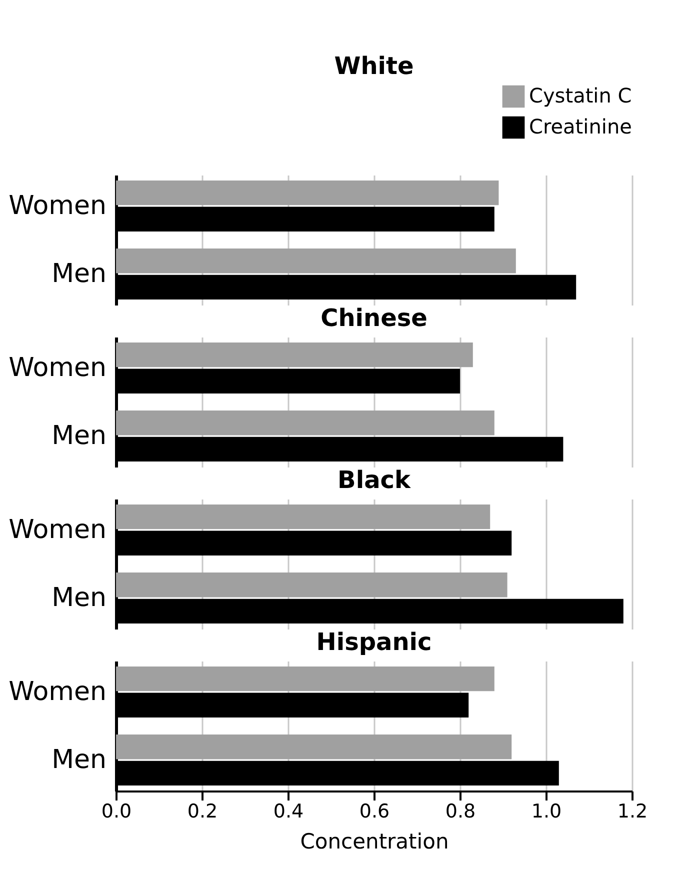  What do you see at coordinates (374, 811) in the screenshot?
I see `x-tick-label: 0.6` at bounding box center [374, 811].